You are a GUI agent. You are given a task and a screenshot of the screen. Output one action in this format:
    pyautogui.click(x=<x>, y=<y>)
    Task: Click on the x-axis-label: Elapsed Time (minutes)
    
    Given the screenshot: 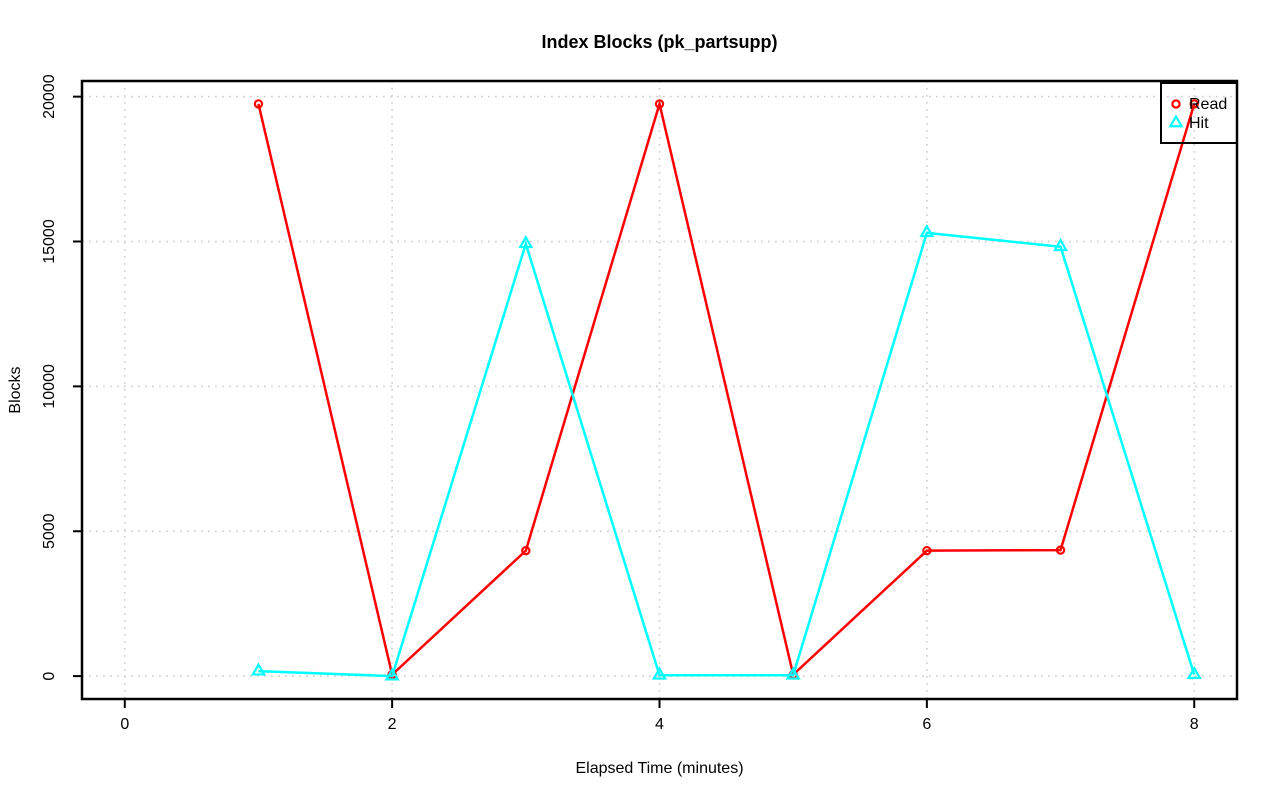 What is the action you would take?
    pyautogui.click(x=659, y=768)
    